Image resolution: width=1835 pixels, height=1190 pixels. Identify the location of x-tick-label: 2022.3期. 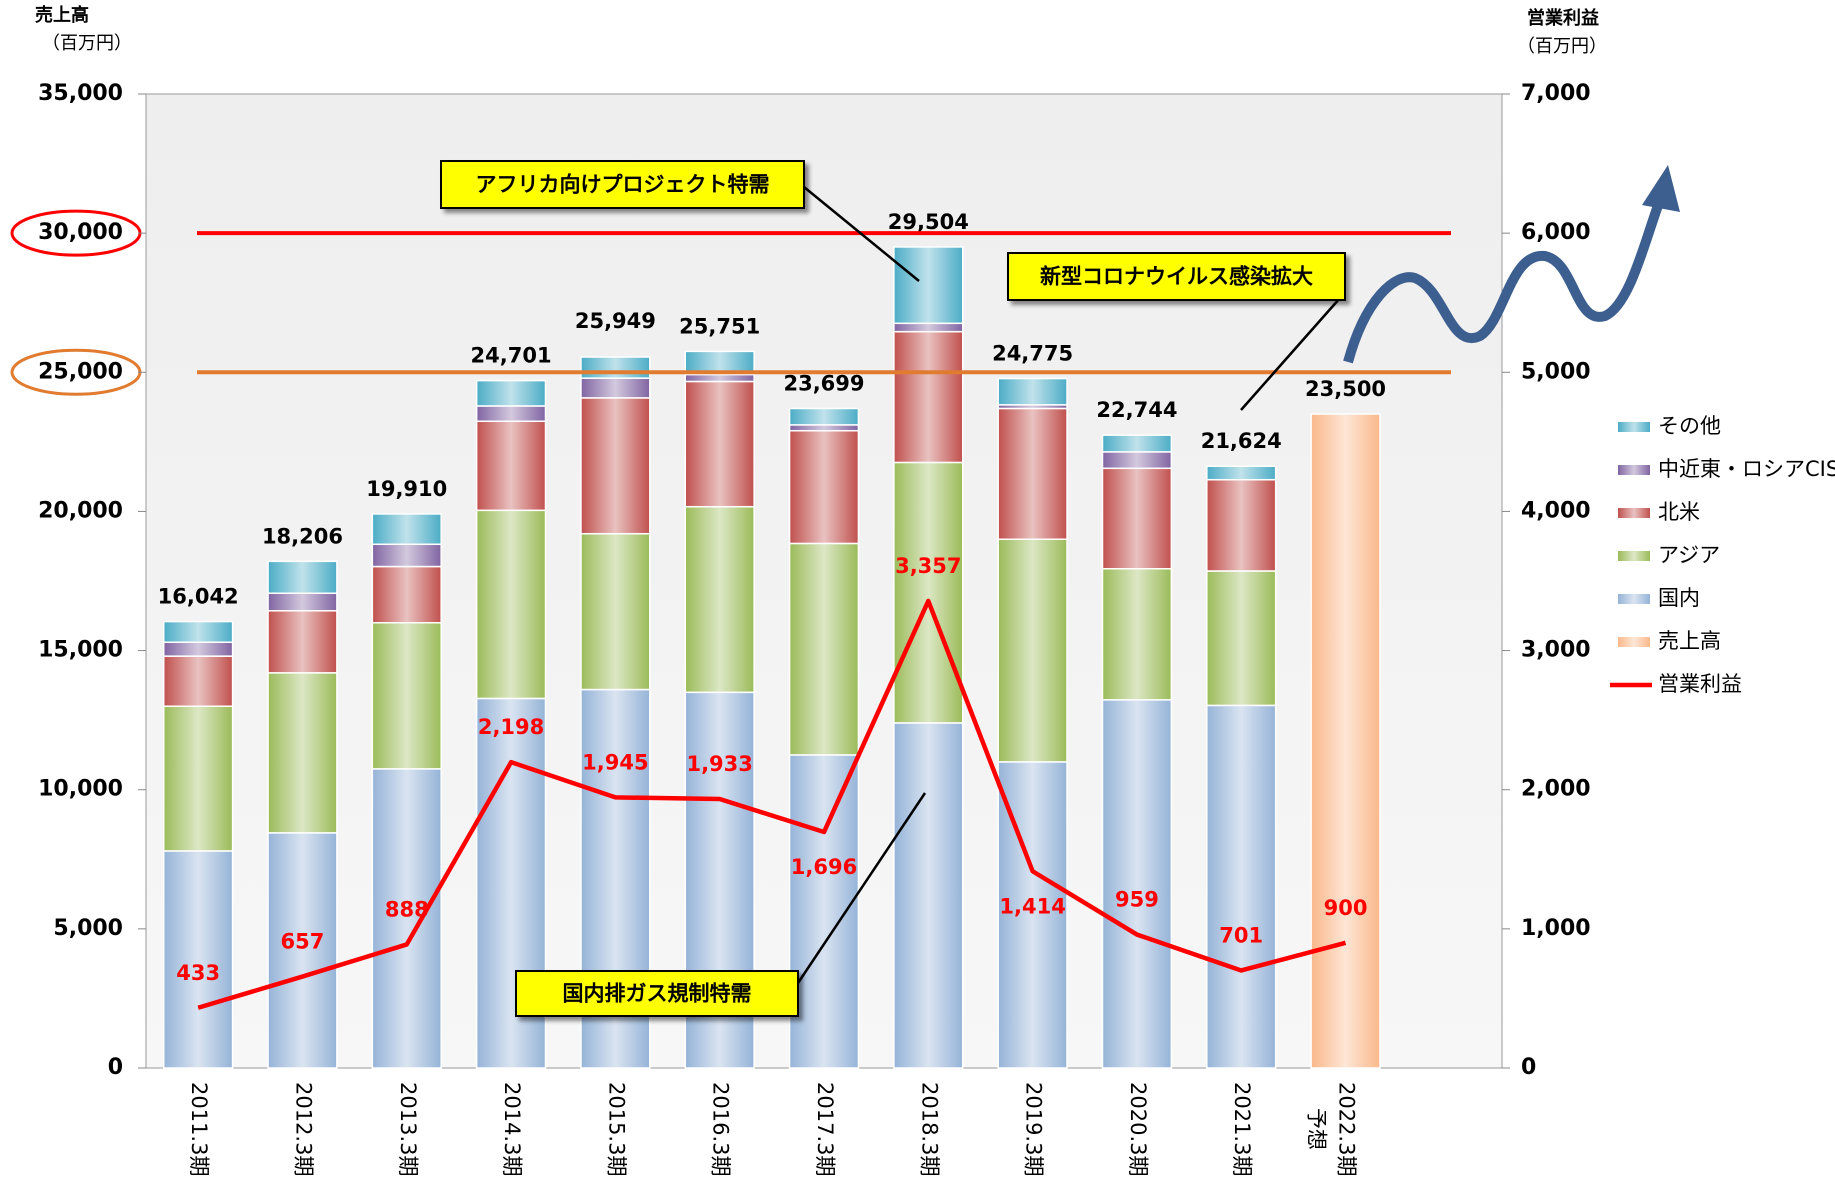
(1347, 1129).